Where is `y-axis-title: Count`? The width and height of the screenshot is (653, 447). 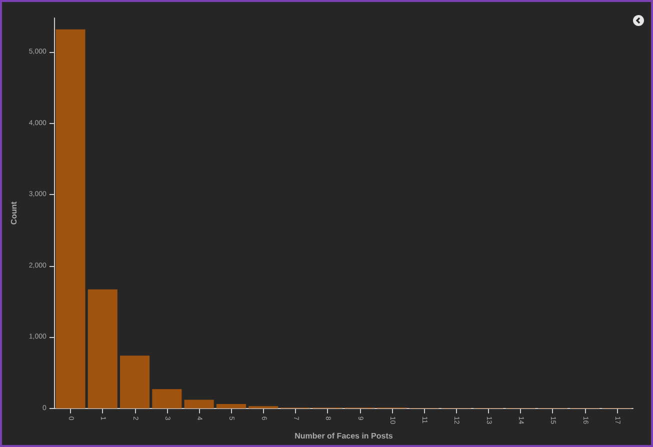
y-axis-title: Count is located at coordinates (14, 213).